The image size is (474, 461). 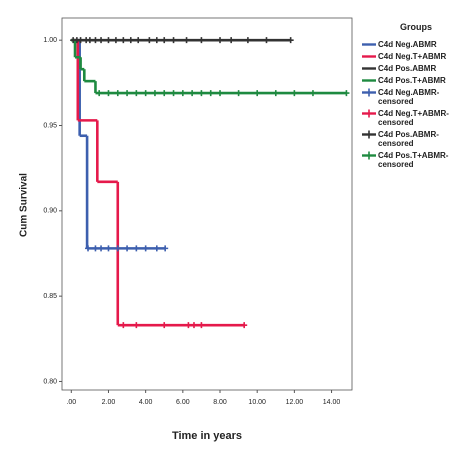 What do you see at coordinates (109, 402) in the screenshot?
I see `x-tick-label: 2.00` at bounding box center [109, 402].